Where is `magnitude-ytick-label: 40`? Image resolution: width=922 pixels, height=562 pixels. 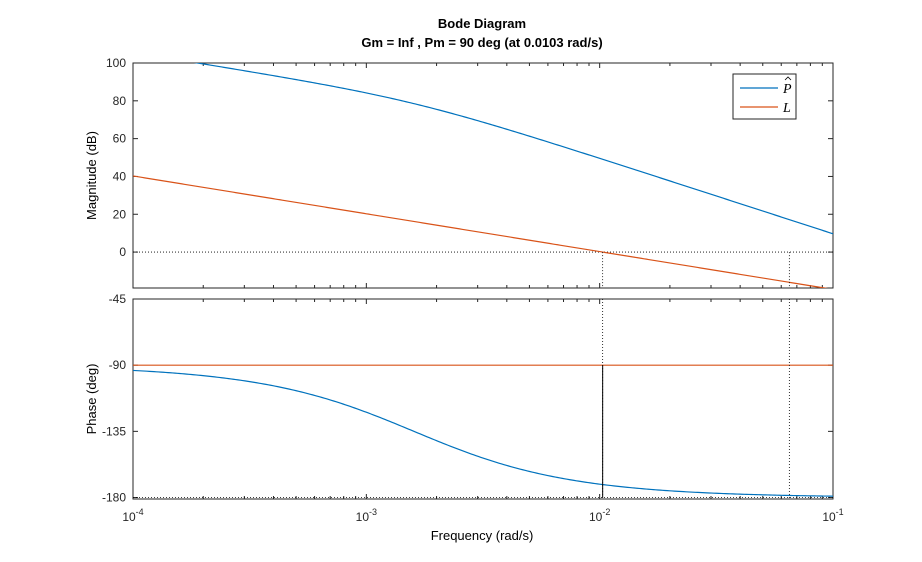 magnitude-ytick-label: 40 is located at coordinates (120, 176).